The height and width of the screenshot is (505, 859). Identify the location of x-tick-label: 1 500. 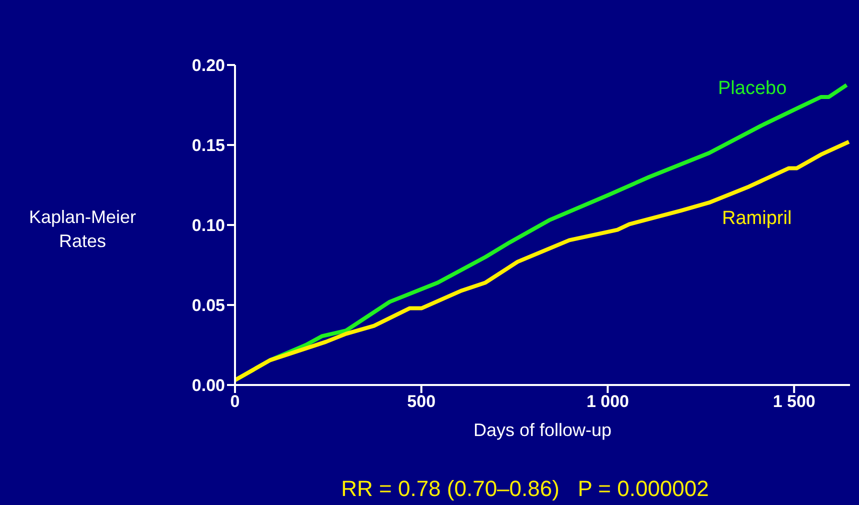
(794, 402).